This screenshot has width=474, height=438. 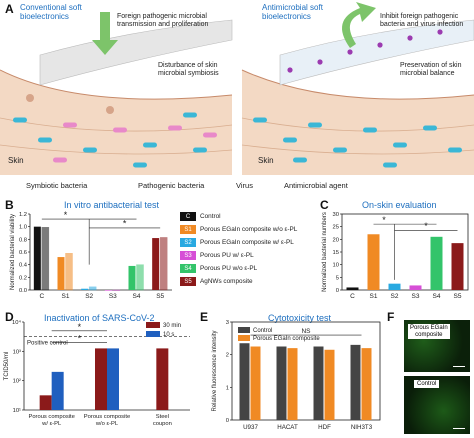 What do you see at coordinates (249, 229) in the screenshot?
I see `legend-label: Porous EGaIn composite w/o ε-PL` at bounding box center [249, 229].